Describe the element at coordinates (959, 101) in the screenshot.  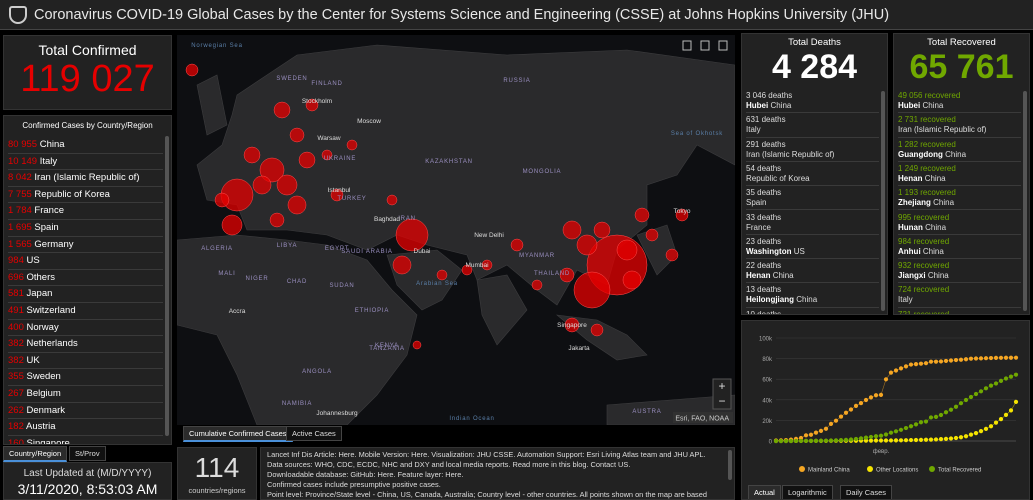
I see `stat-row: 49 056 recovered Hubei China` at that location.